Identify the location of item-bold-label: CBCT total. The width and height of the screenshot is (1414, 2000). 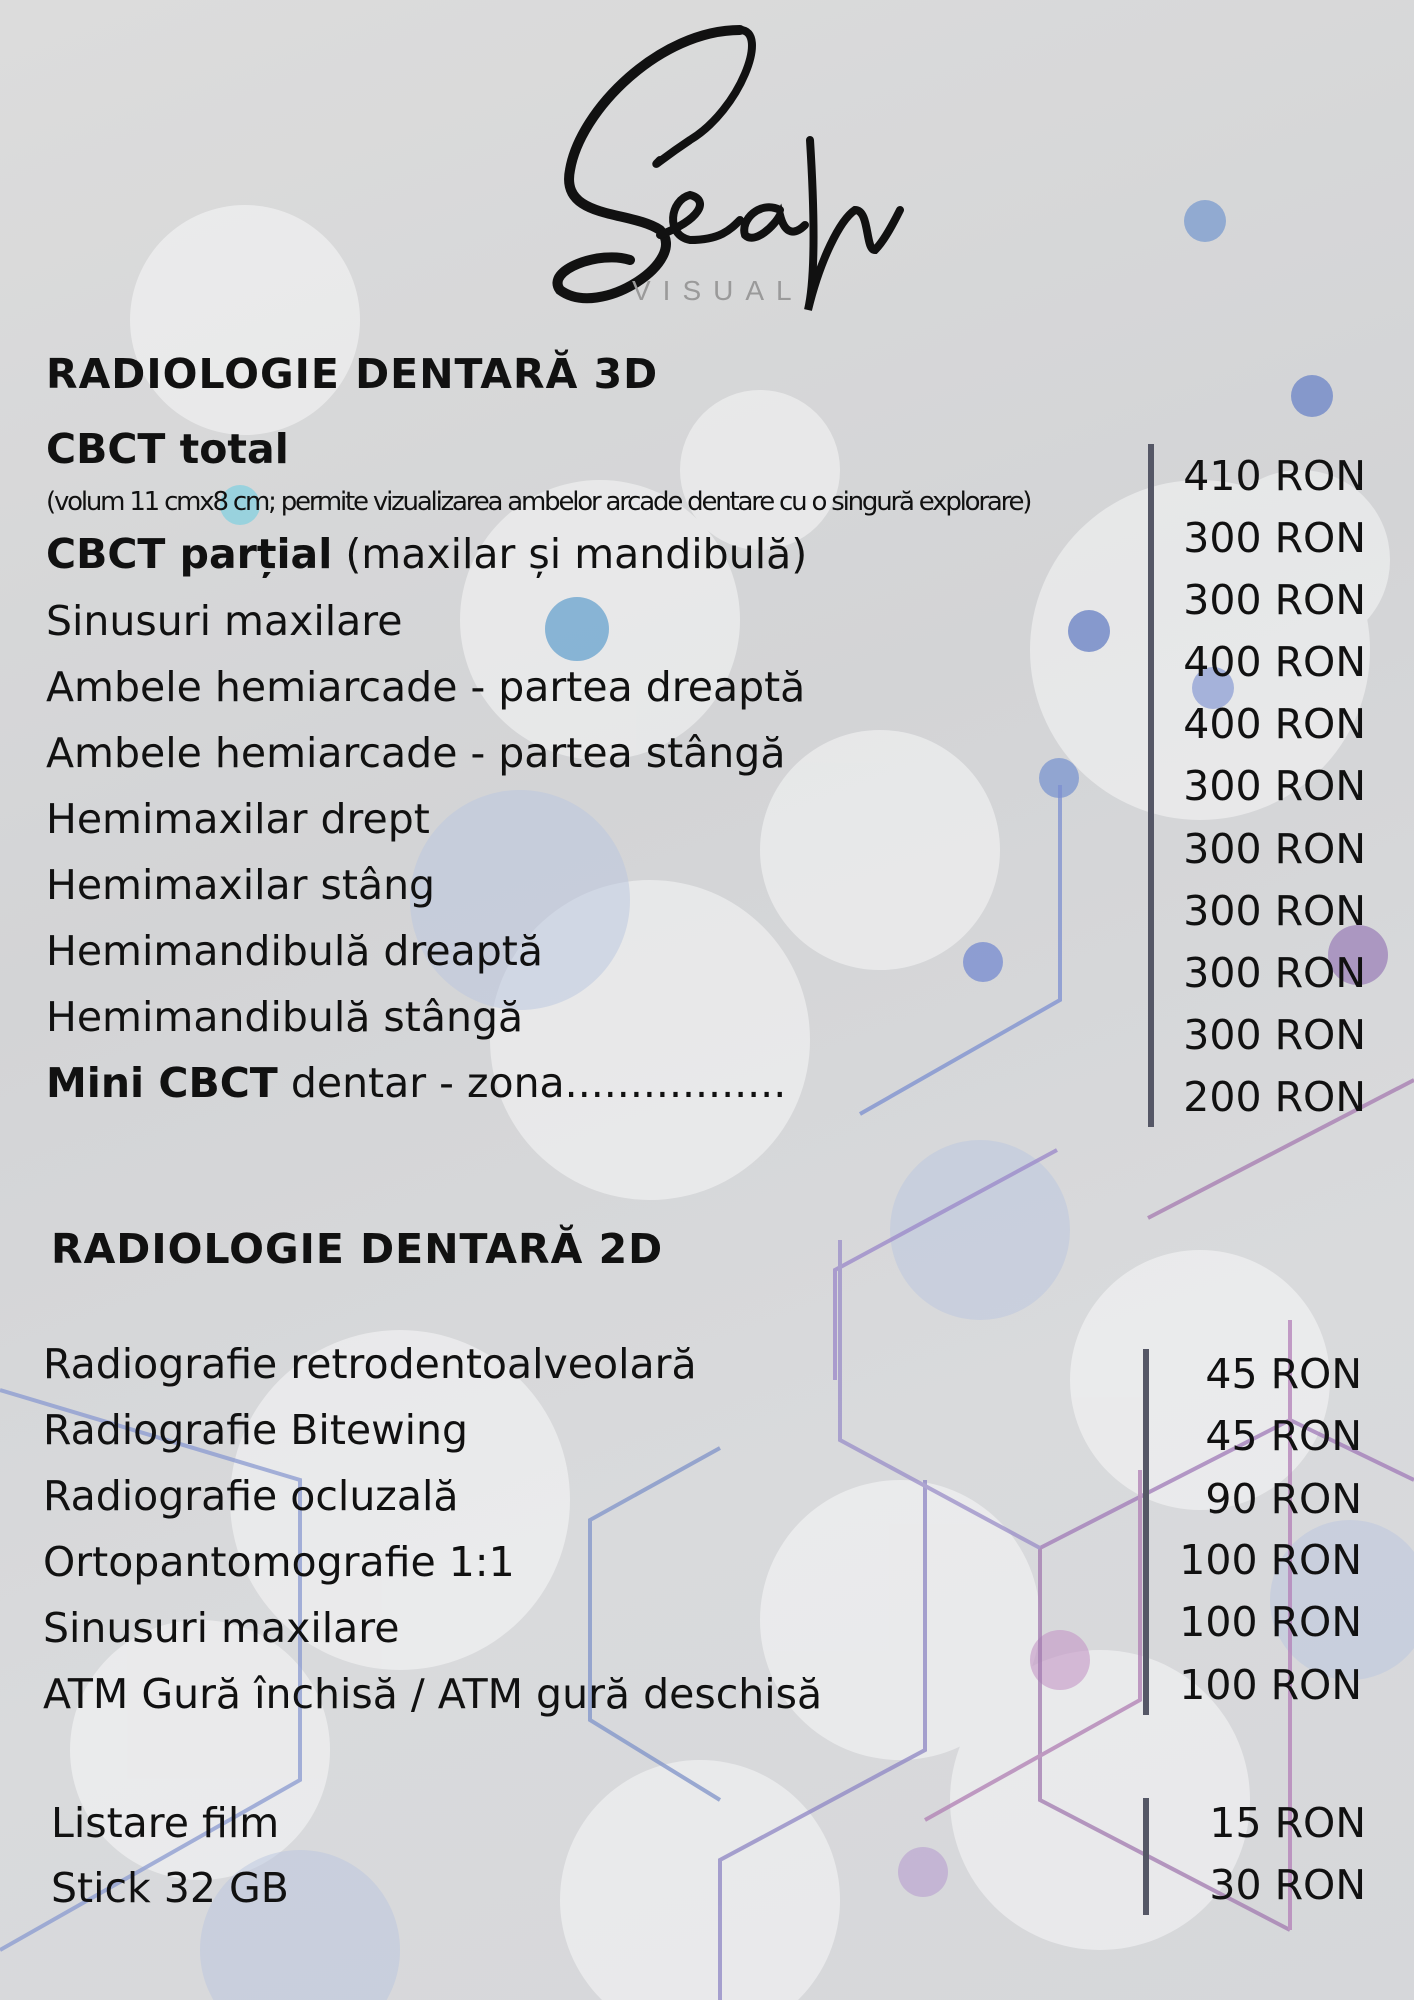
(167, 449).